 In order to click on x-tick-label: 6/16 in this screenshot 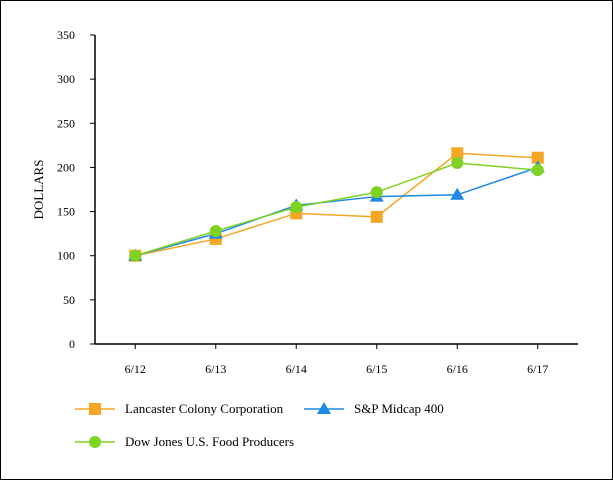, I will do `click(457, 369)`.